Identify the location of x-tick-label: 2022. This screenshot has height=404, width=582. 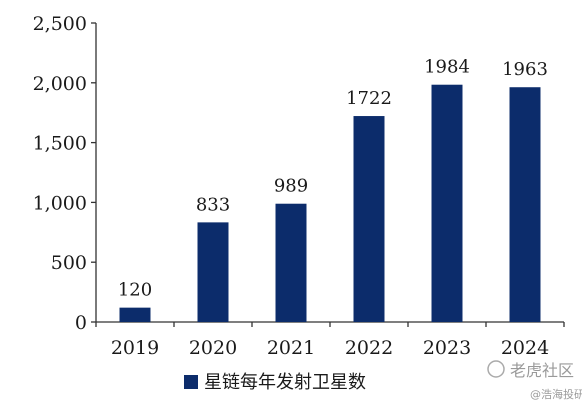
(369, 348).